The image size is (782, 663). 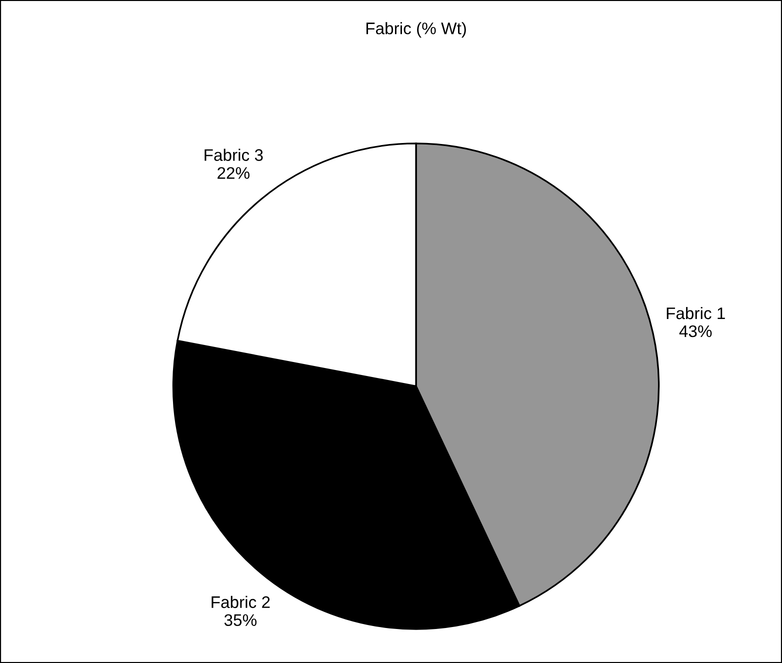 I want to click on slice-label: Fabric 3, so click(x=233, y=154).